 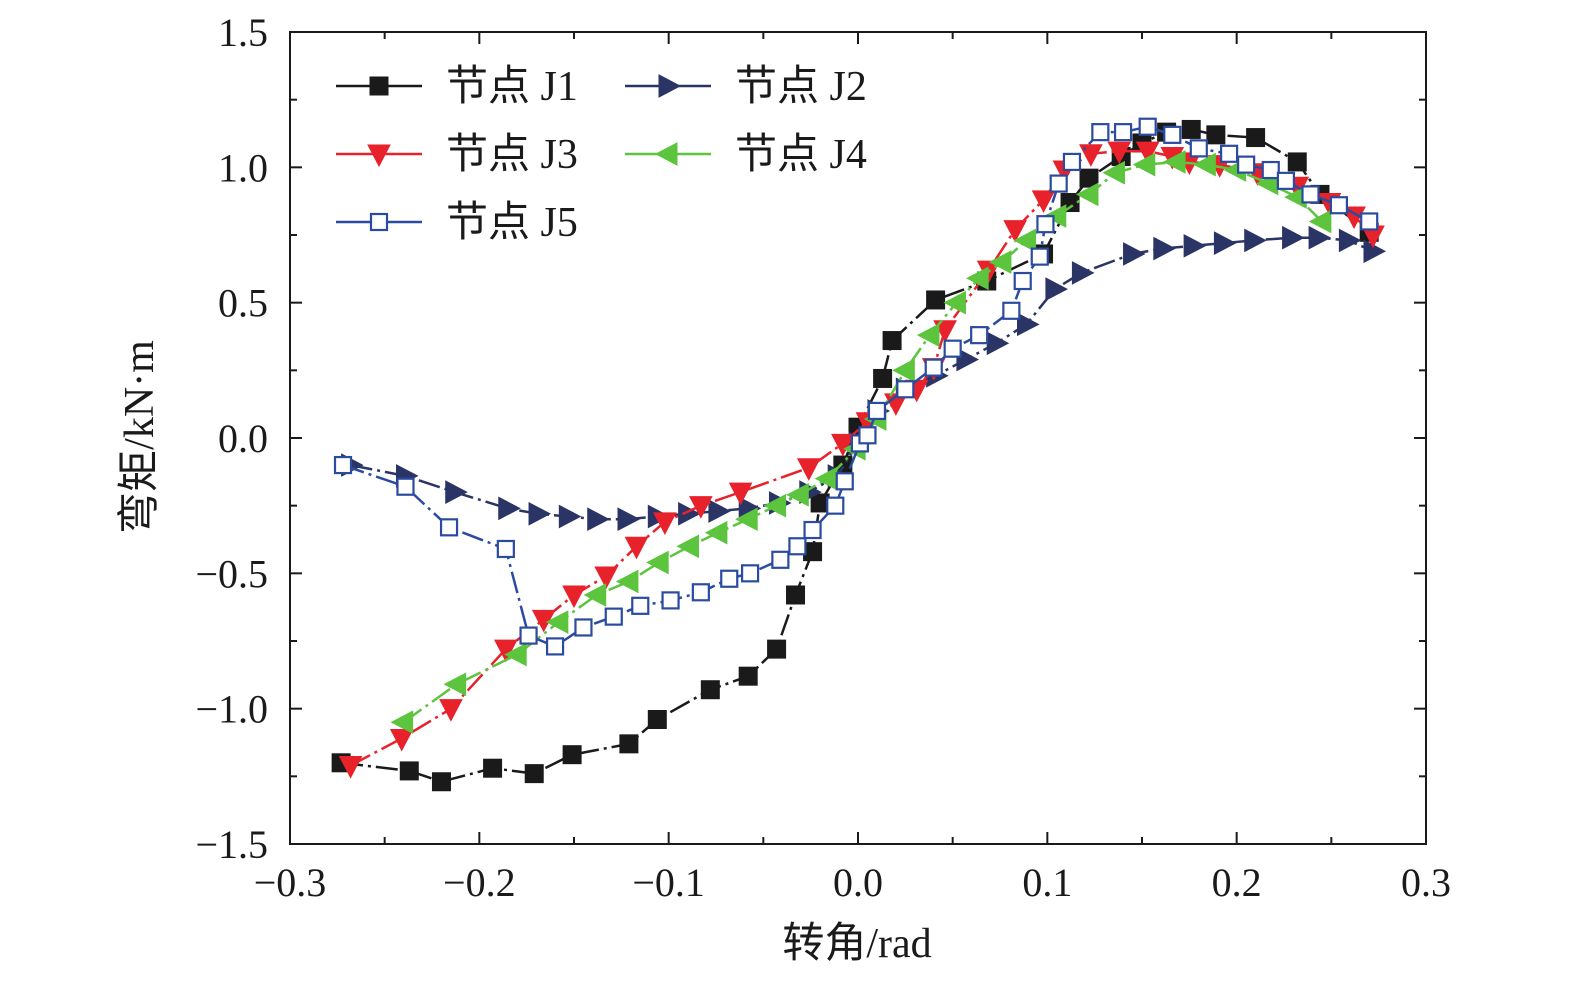 What do you see at coordinates (512, 155) in the screenshot?
I see `legend-label: 节点 J3` at bounding box center [512, 155].